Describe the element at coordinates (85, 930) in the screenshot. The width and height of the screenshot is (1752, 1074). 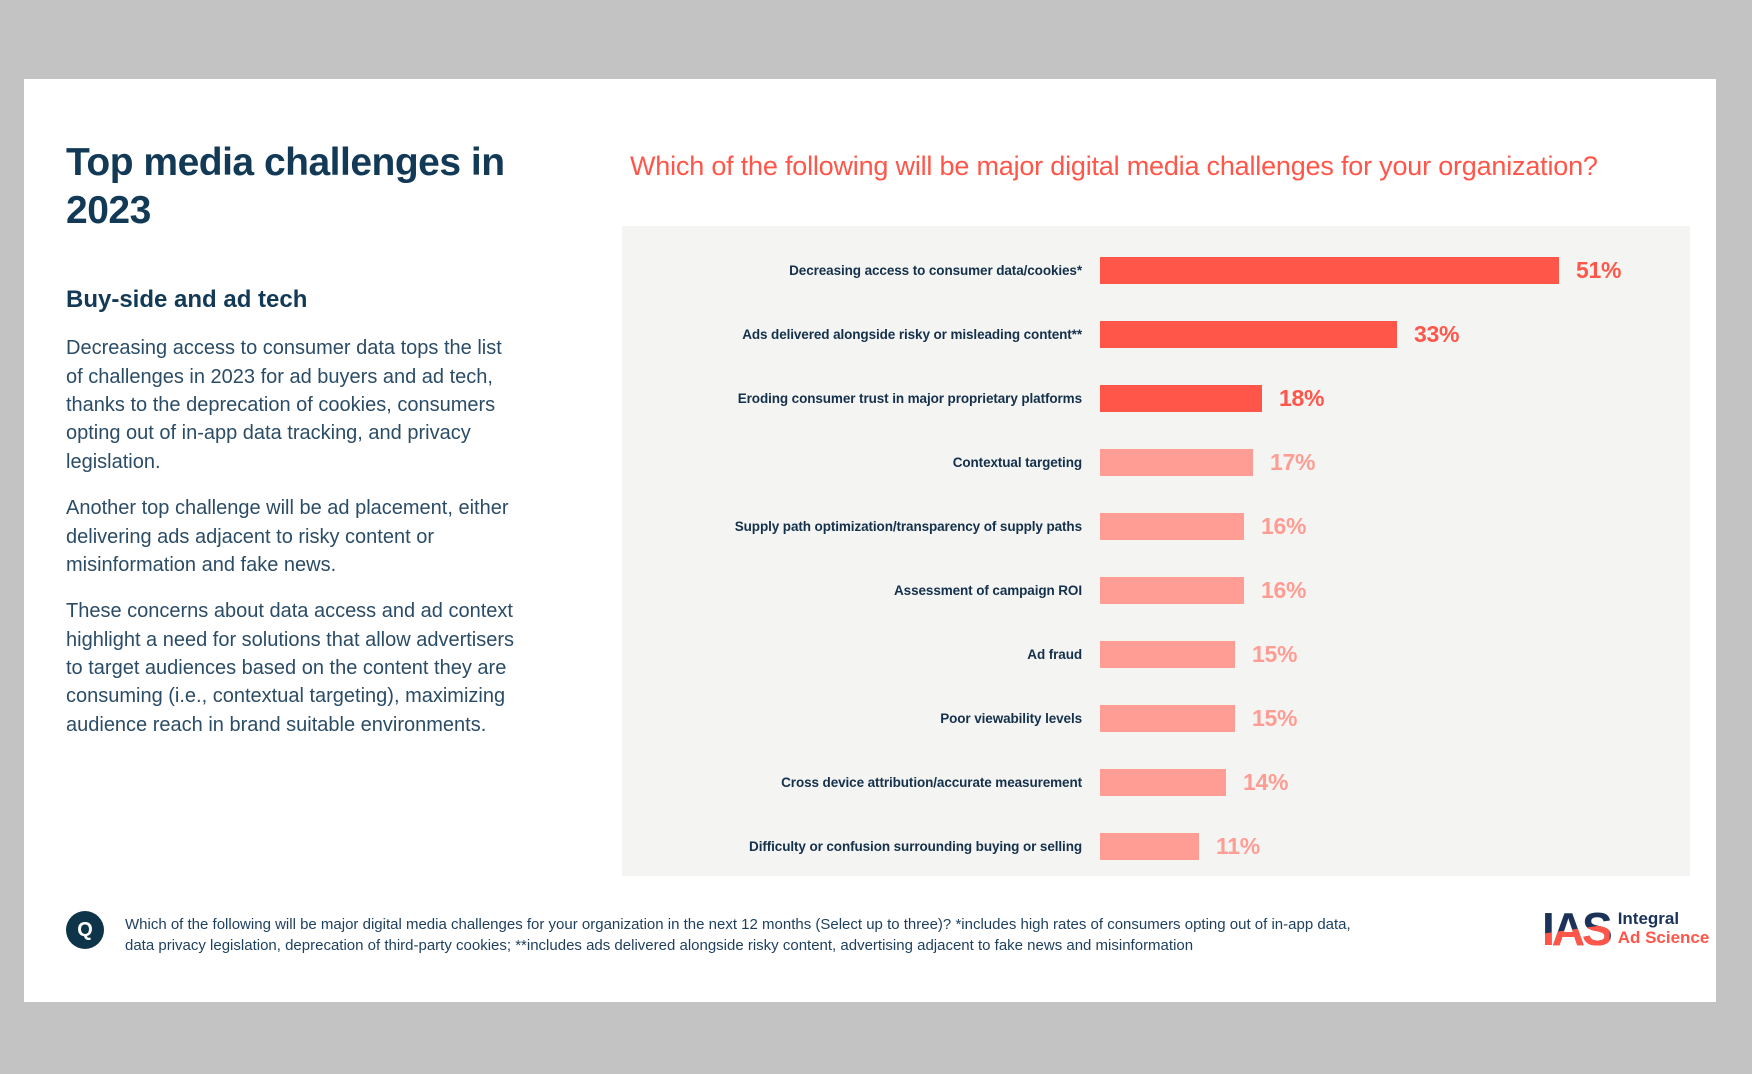
I see `question-badge: Q` at that location.